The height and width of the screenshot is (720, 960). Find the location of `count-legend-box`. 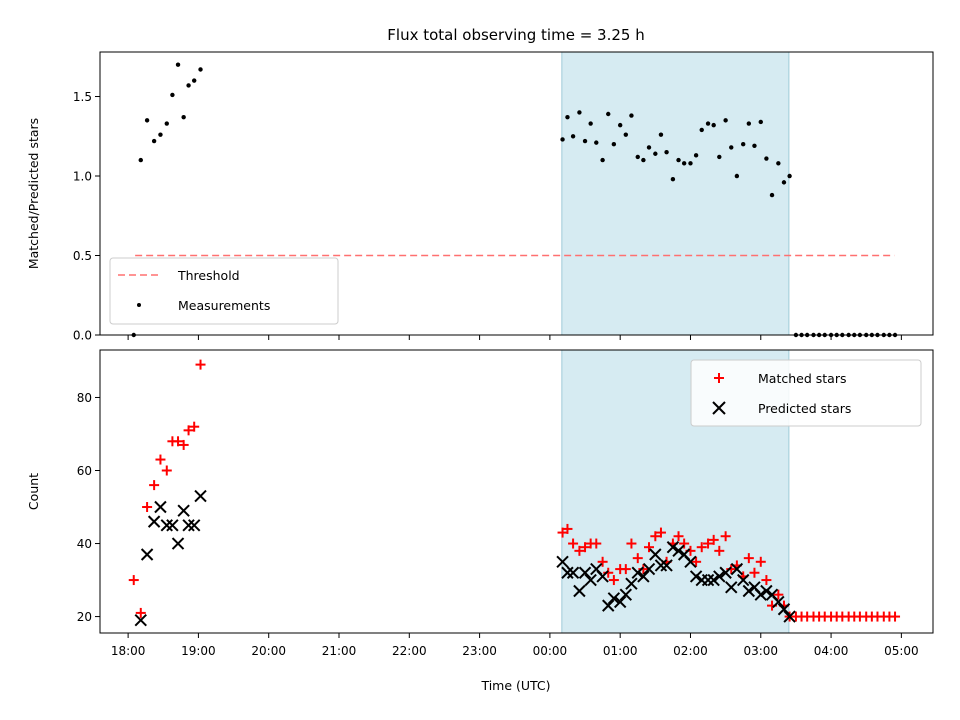

count-legend-box is located at coordinates (806, 393).